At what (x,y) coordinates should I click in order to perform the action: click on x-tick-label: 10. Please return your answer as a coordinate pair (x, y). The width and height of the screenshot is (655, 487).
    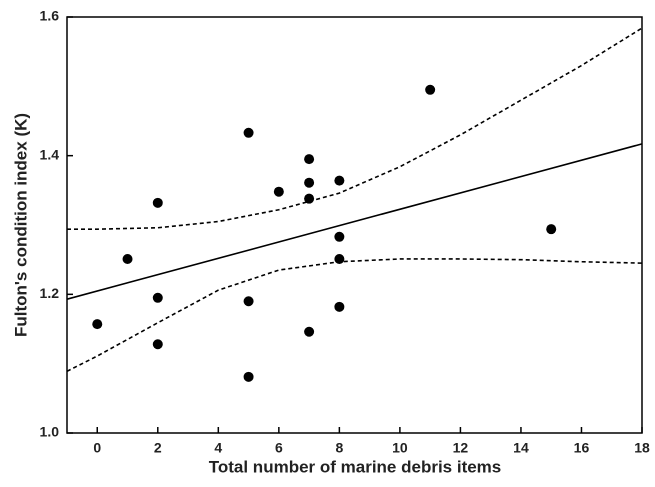
    Looking at the image, I should click on (400, 448).